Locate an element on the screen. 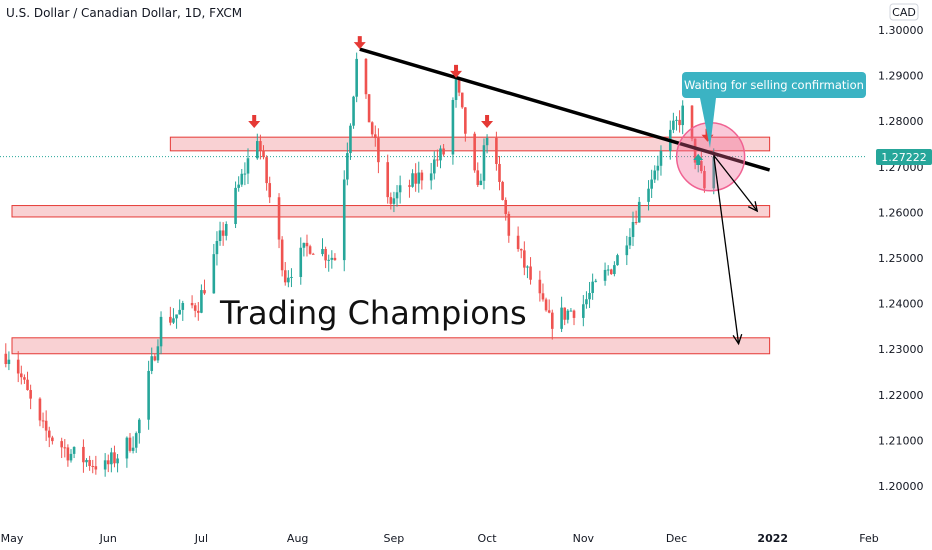 The image size is (932, 550). currency-badge is located at coordinates (904, 12).